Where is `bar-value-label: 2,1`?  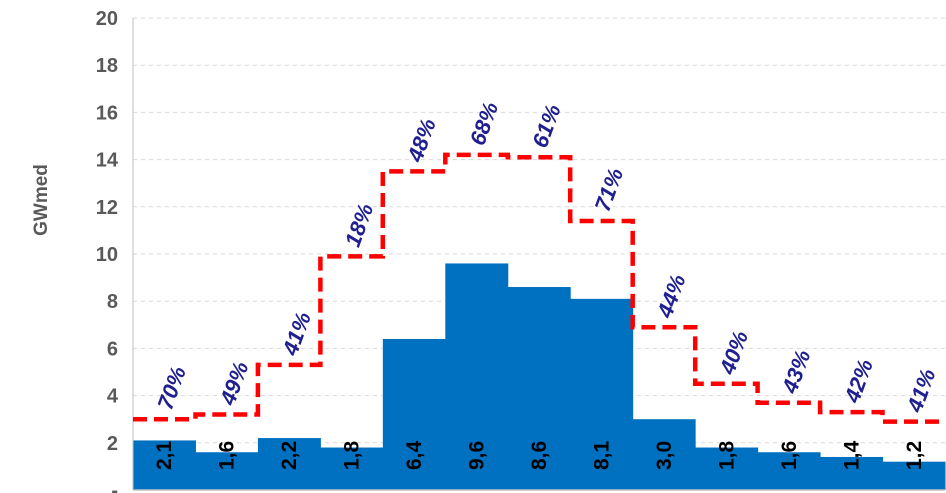
bar-value-label: 2,1 is located at coordinates (164, 455).